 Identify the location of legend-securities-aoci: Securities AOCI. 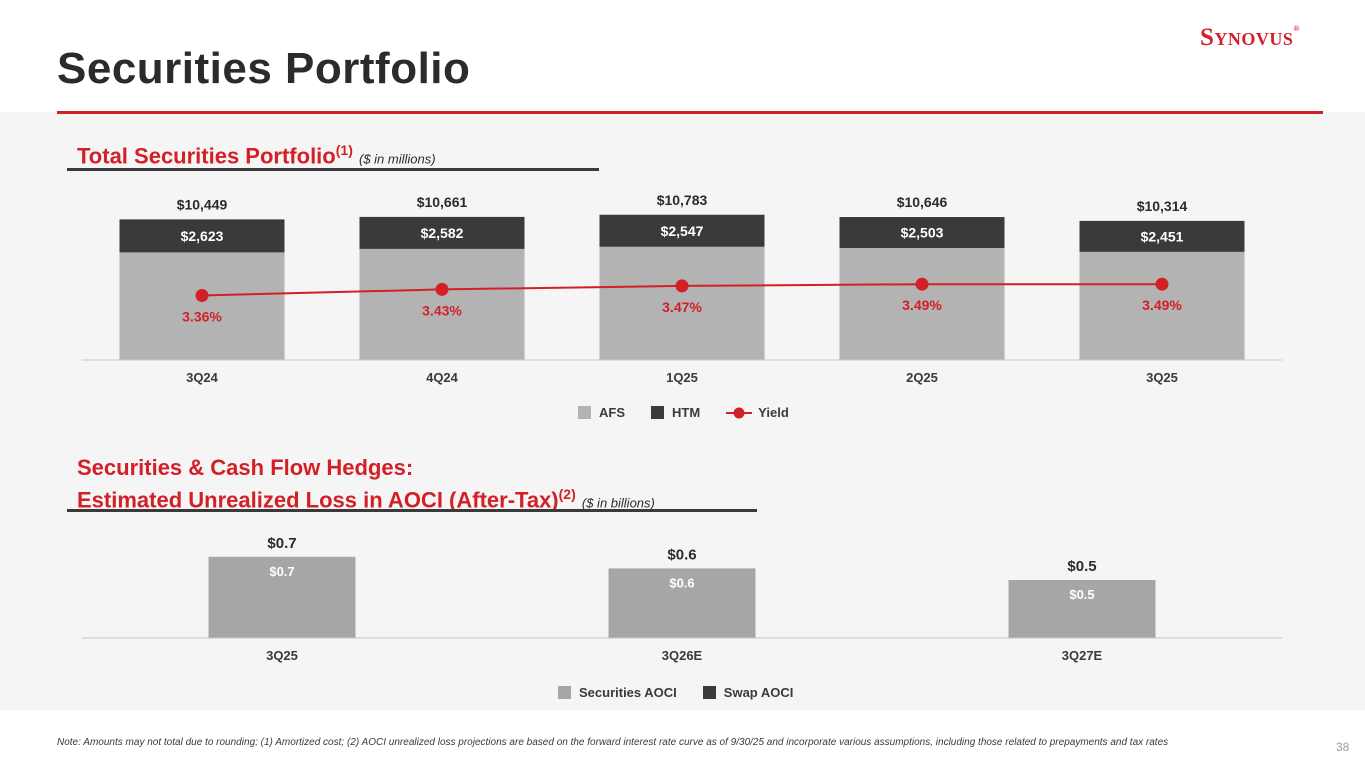
(617, 692).